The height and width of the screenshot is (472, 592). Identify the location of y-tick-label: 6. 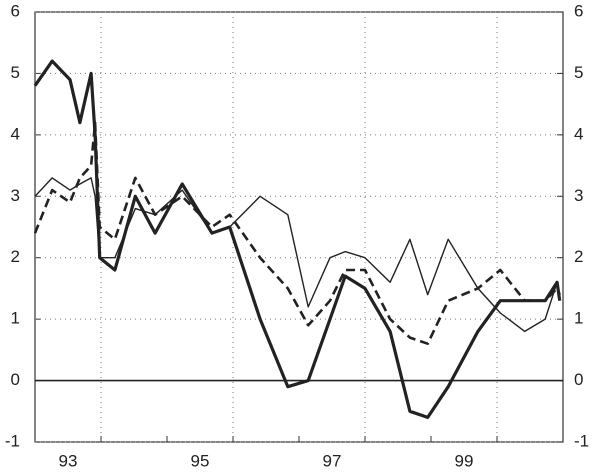
(15, 10).